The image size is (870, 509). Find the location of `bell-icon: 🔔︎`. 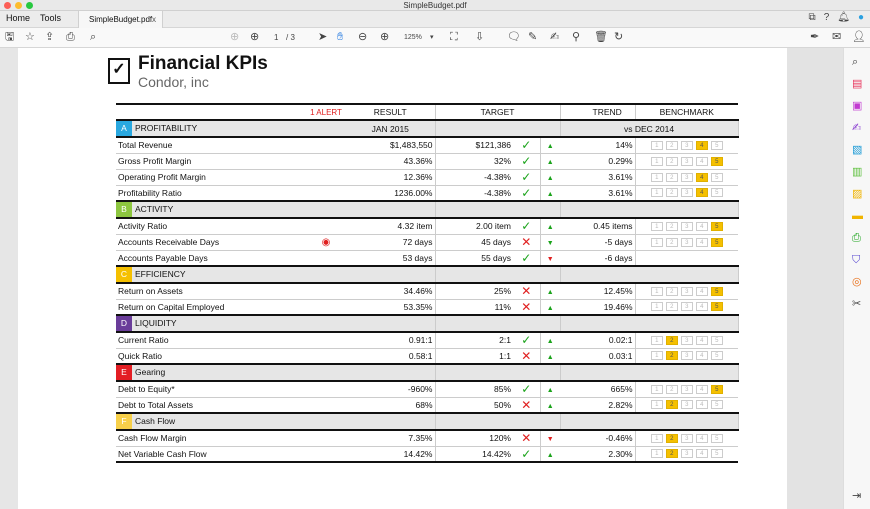

bell-icon: 🔔︎ is located at coordinates (843, 17).